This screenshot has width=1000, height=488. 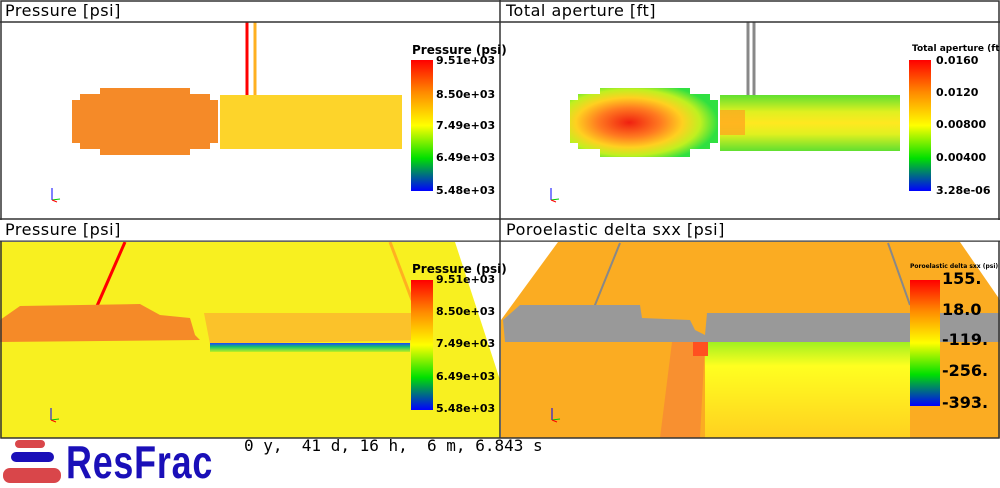 I want to click on colorbar-label: -119., so click(x=965, y=339).